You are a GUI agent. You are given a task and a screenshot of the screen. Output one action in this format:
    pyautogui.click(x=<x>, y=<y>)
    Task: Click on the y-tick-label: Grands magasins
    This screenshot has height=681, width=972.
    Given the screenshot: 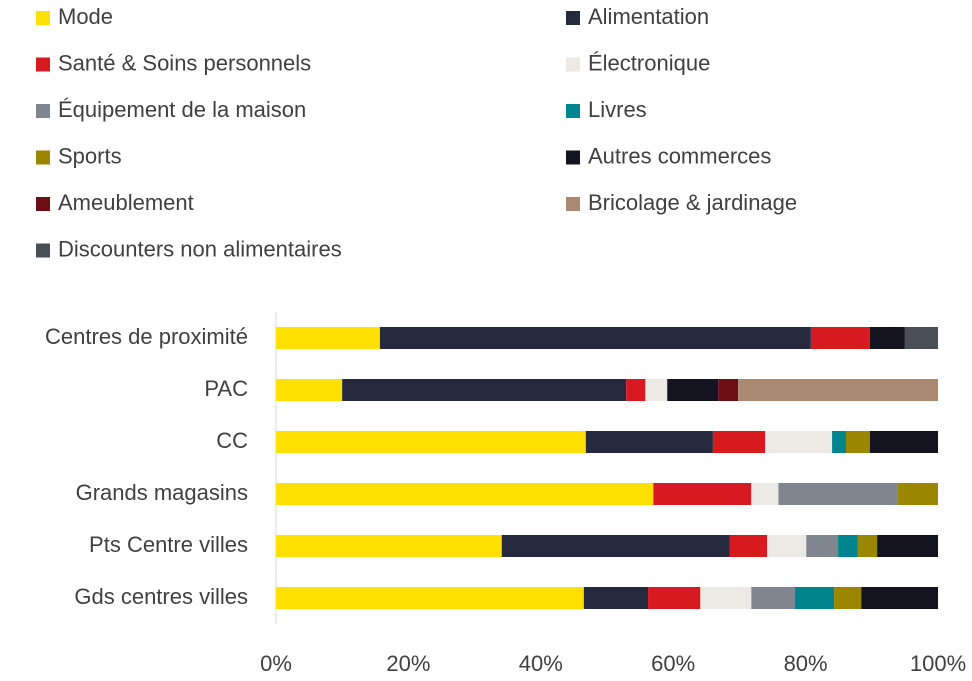 What is the action you would take?
    pyautogui.click(x=162, y=492)
    